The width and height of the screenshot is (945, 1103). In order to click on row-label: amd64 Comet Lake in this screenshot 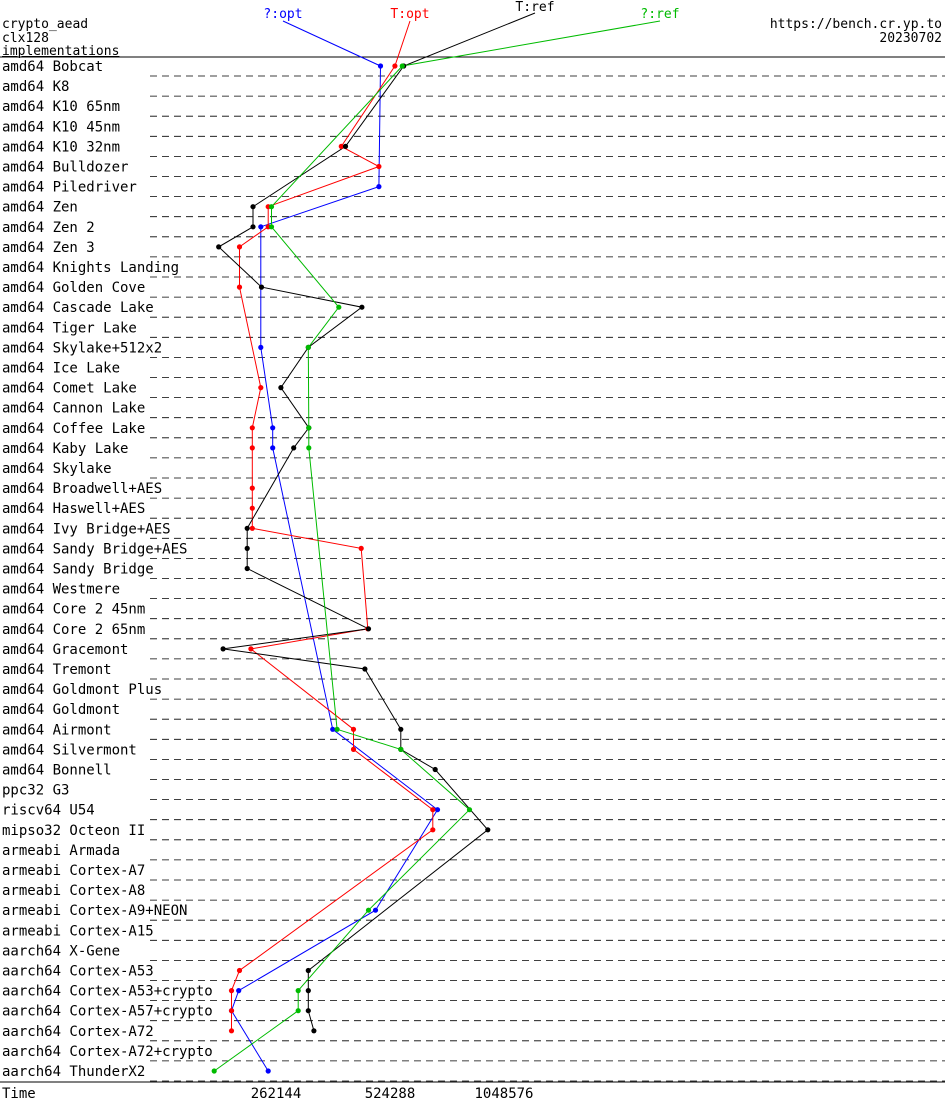, I will do `click(69, 389)`.